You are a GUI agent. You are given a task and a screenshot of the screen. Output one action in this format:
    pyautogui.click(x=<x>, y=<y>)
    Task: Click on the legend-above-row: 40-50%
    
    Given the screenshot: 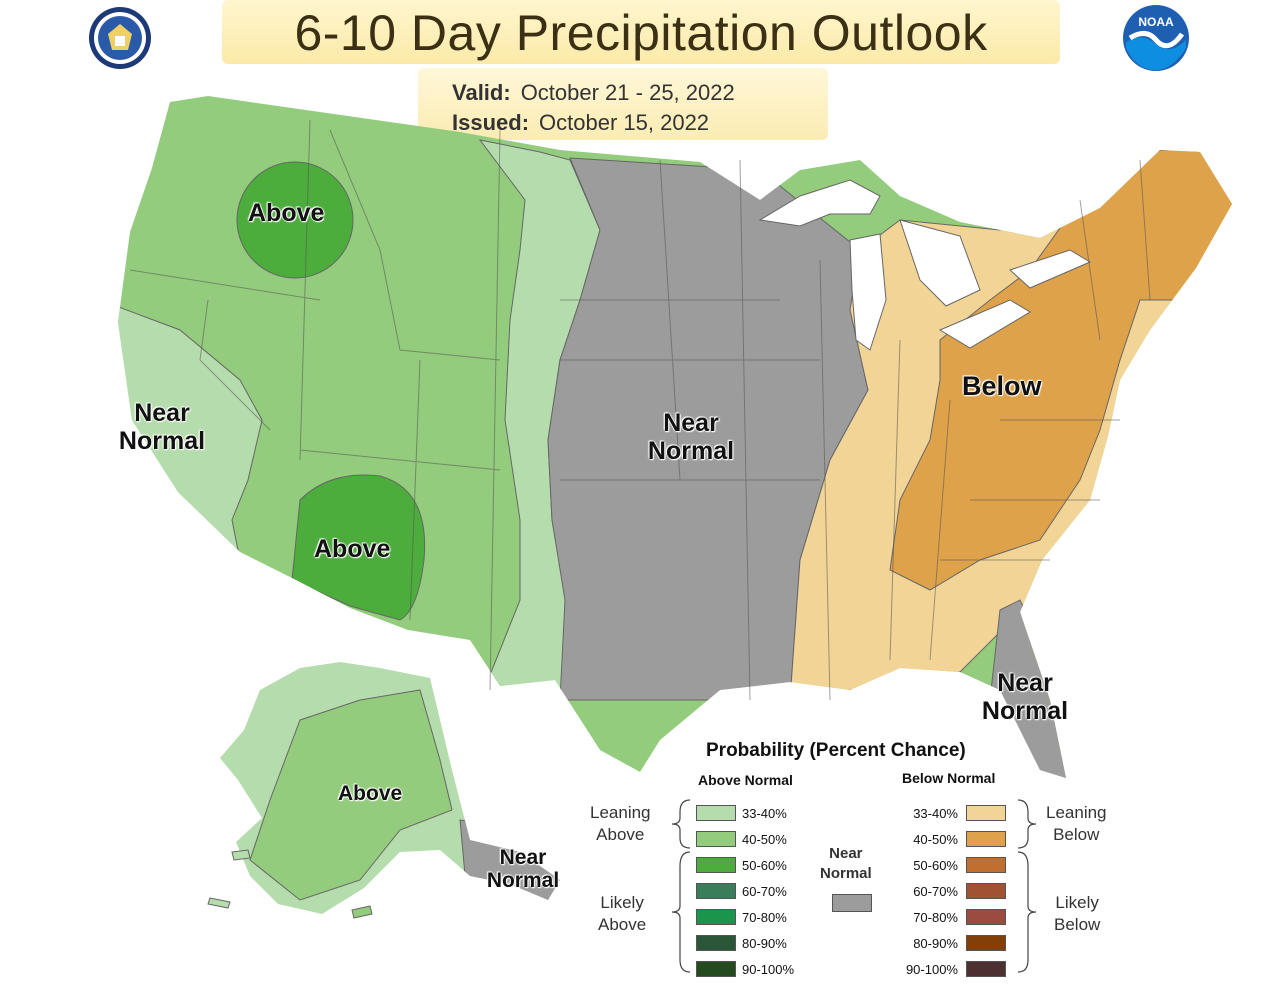 What is the action you would take?
    pyautogui.click(x=741, y=839)
    